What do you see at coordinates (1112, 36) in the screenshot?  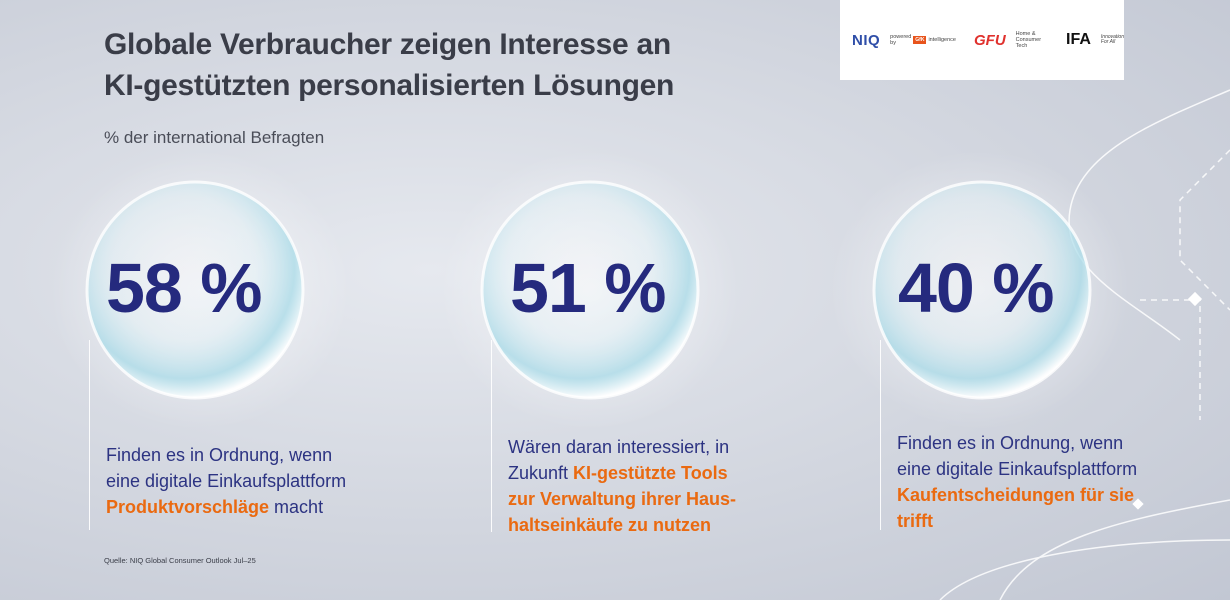 I see `ifa-tagline-1: Innovation` at bounding box center [1112, 36].